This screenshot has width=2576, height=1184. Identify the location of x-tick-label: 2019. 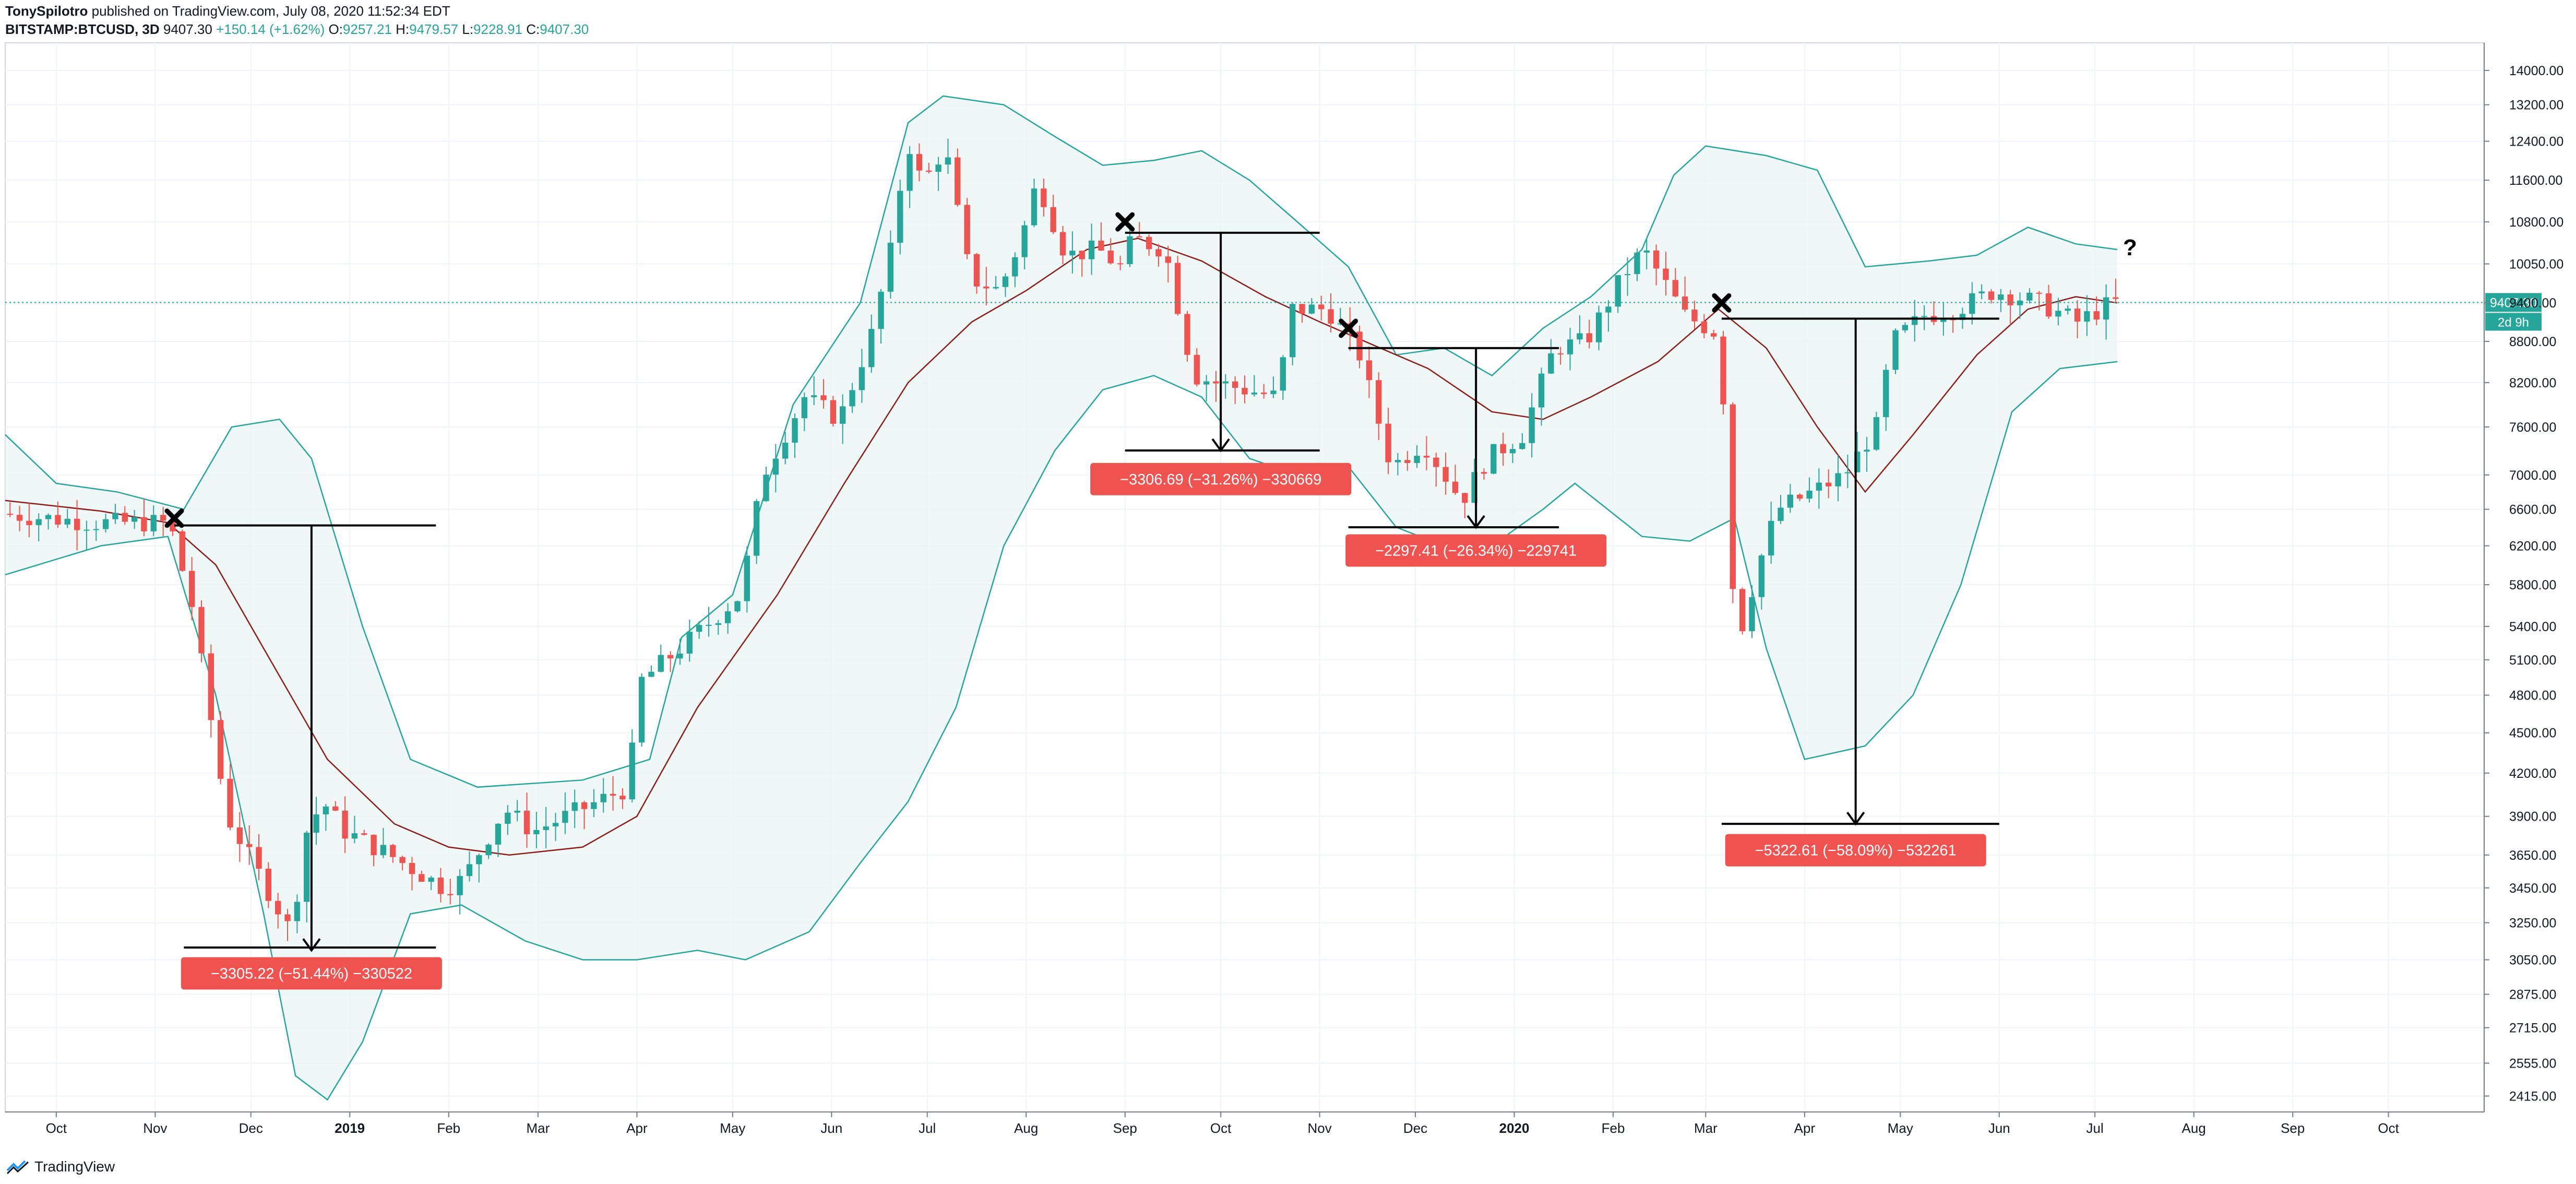
(350, 1128).